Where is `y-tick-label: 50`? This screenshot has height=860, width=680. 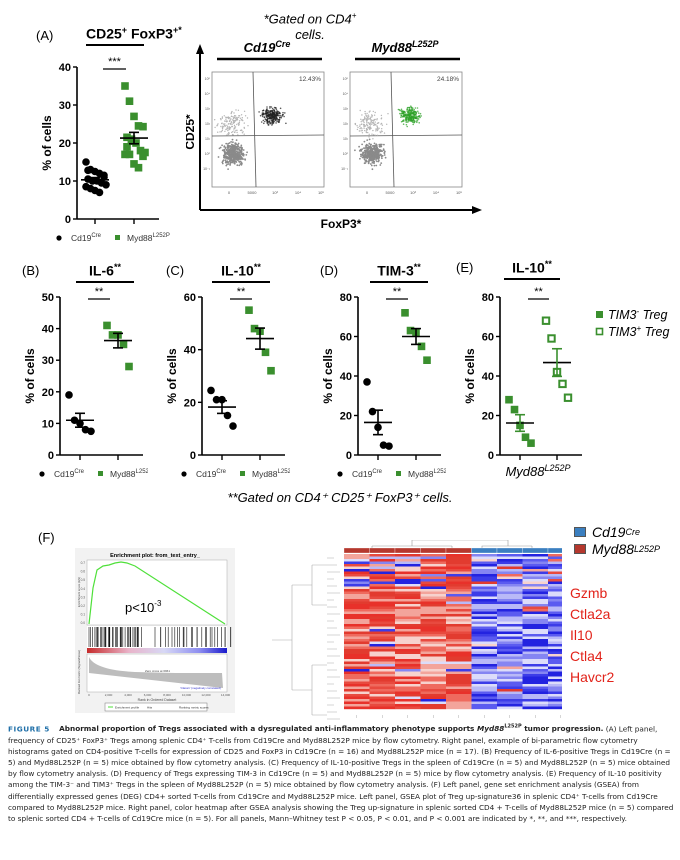
y-tick-label: 50 is located at coordinates (48, 298).